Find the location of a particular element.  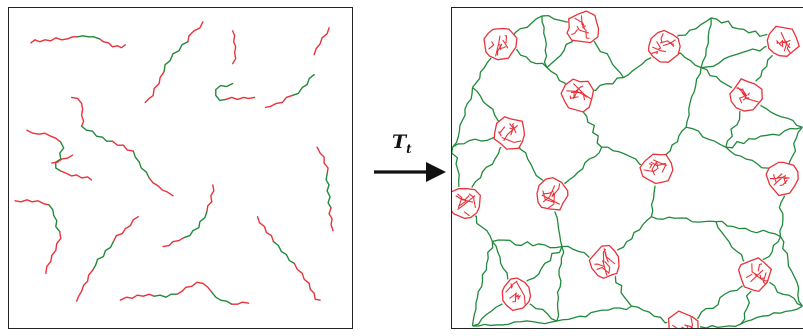

arrow-label-temperature: Tt is located at coordinates (402, 144).